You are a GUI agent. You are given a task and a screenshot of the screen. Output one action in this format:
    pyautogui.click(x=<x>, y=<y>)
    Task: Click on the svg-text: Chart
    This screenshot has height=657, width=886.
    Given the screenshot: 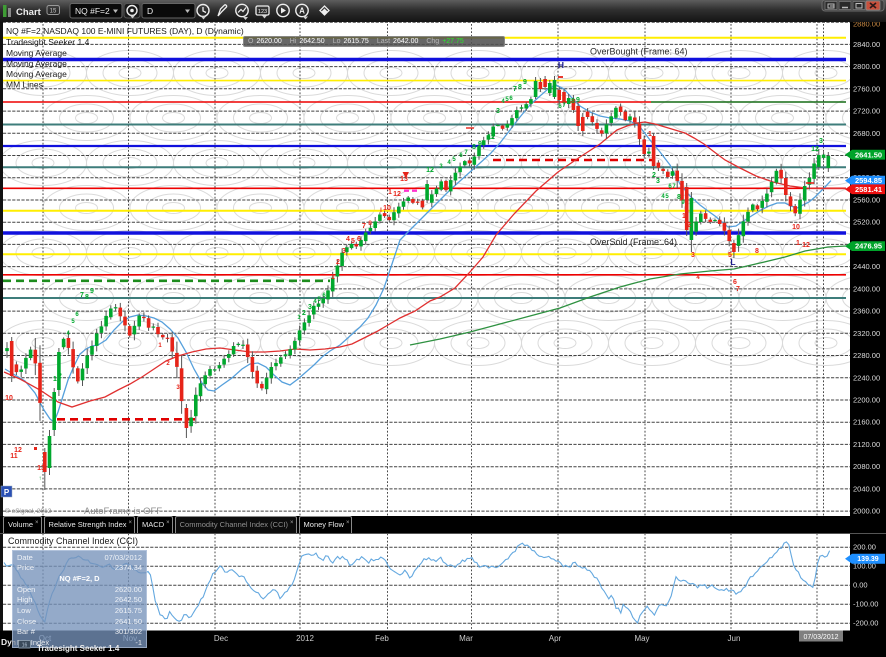 What is the action you would take?
    pyautogui.click(x=29, y=12)
    